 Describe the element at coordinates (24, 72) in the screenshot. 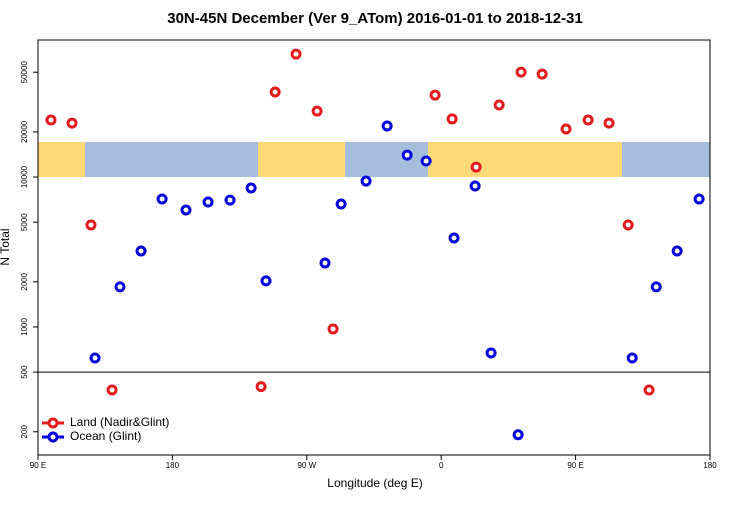

I see `y-tick-label: 50000` at that location.